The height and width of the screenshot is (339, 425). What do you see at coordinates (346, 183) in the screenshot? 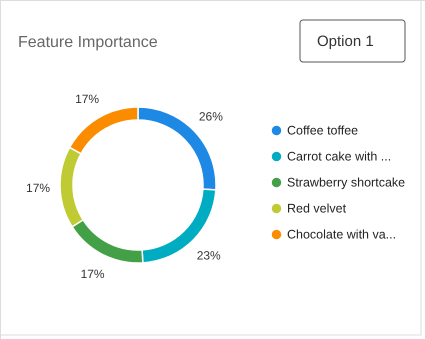
I see `legend-label: Strawberry shortcake` at bounding box center [346, 183].